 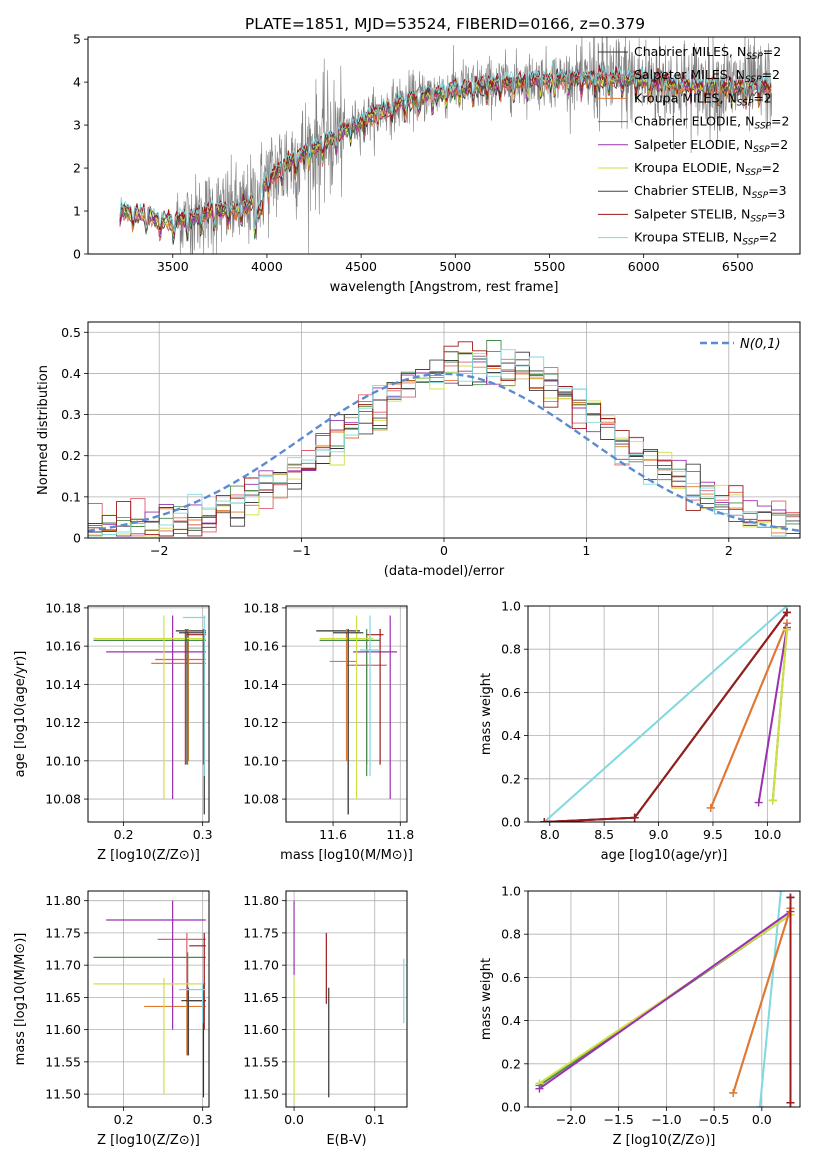 I want to click on legend-model-name: Chabrier STELIB, N, so click(x=693, y=190).